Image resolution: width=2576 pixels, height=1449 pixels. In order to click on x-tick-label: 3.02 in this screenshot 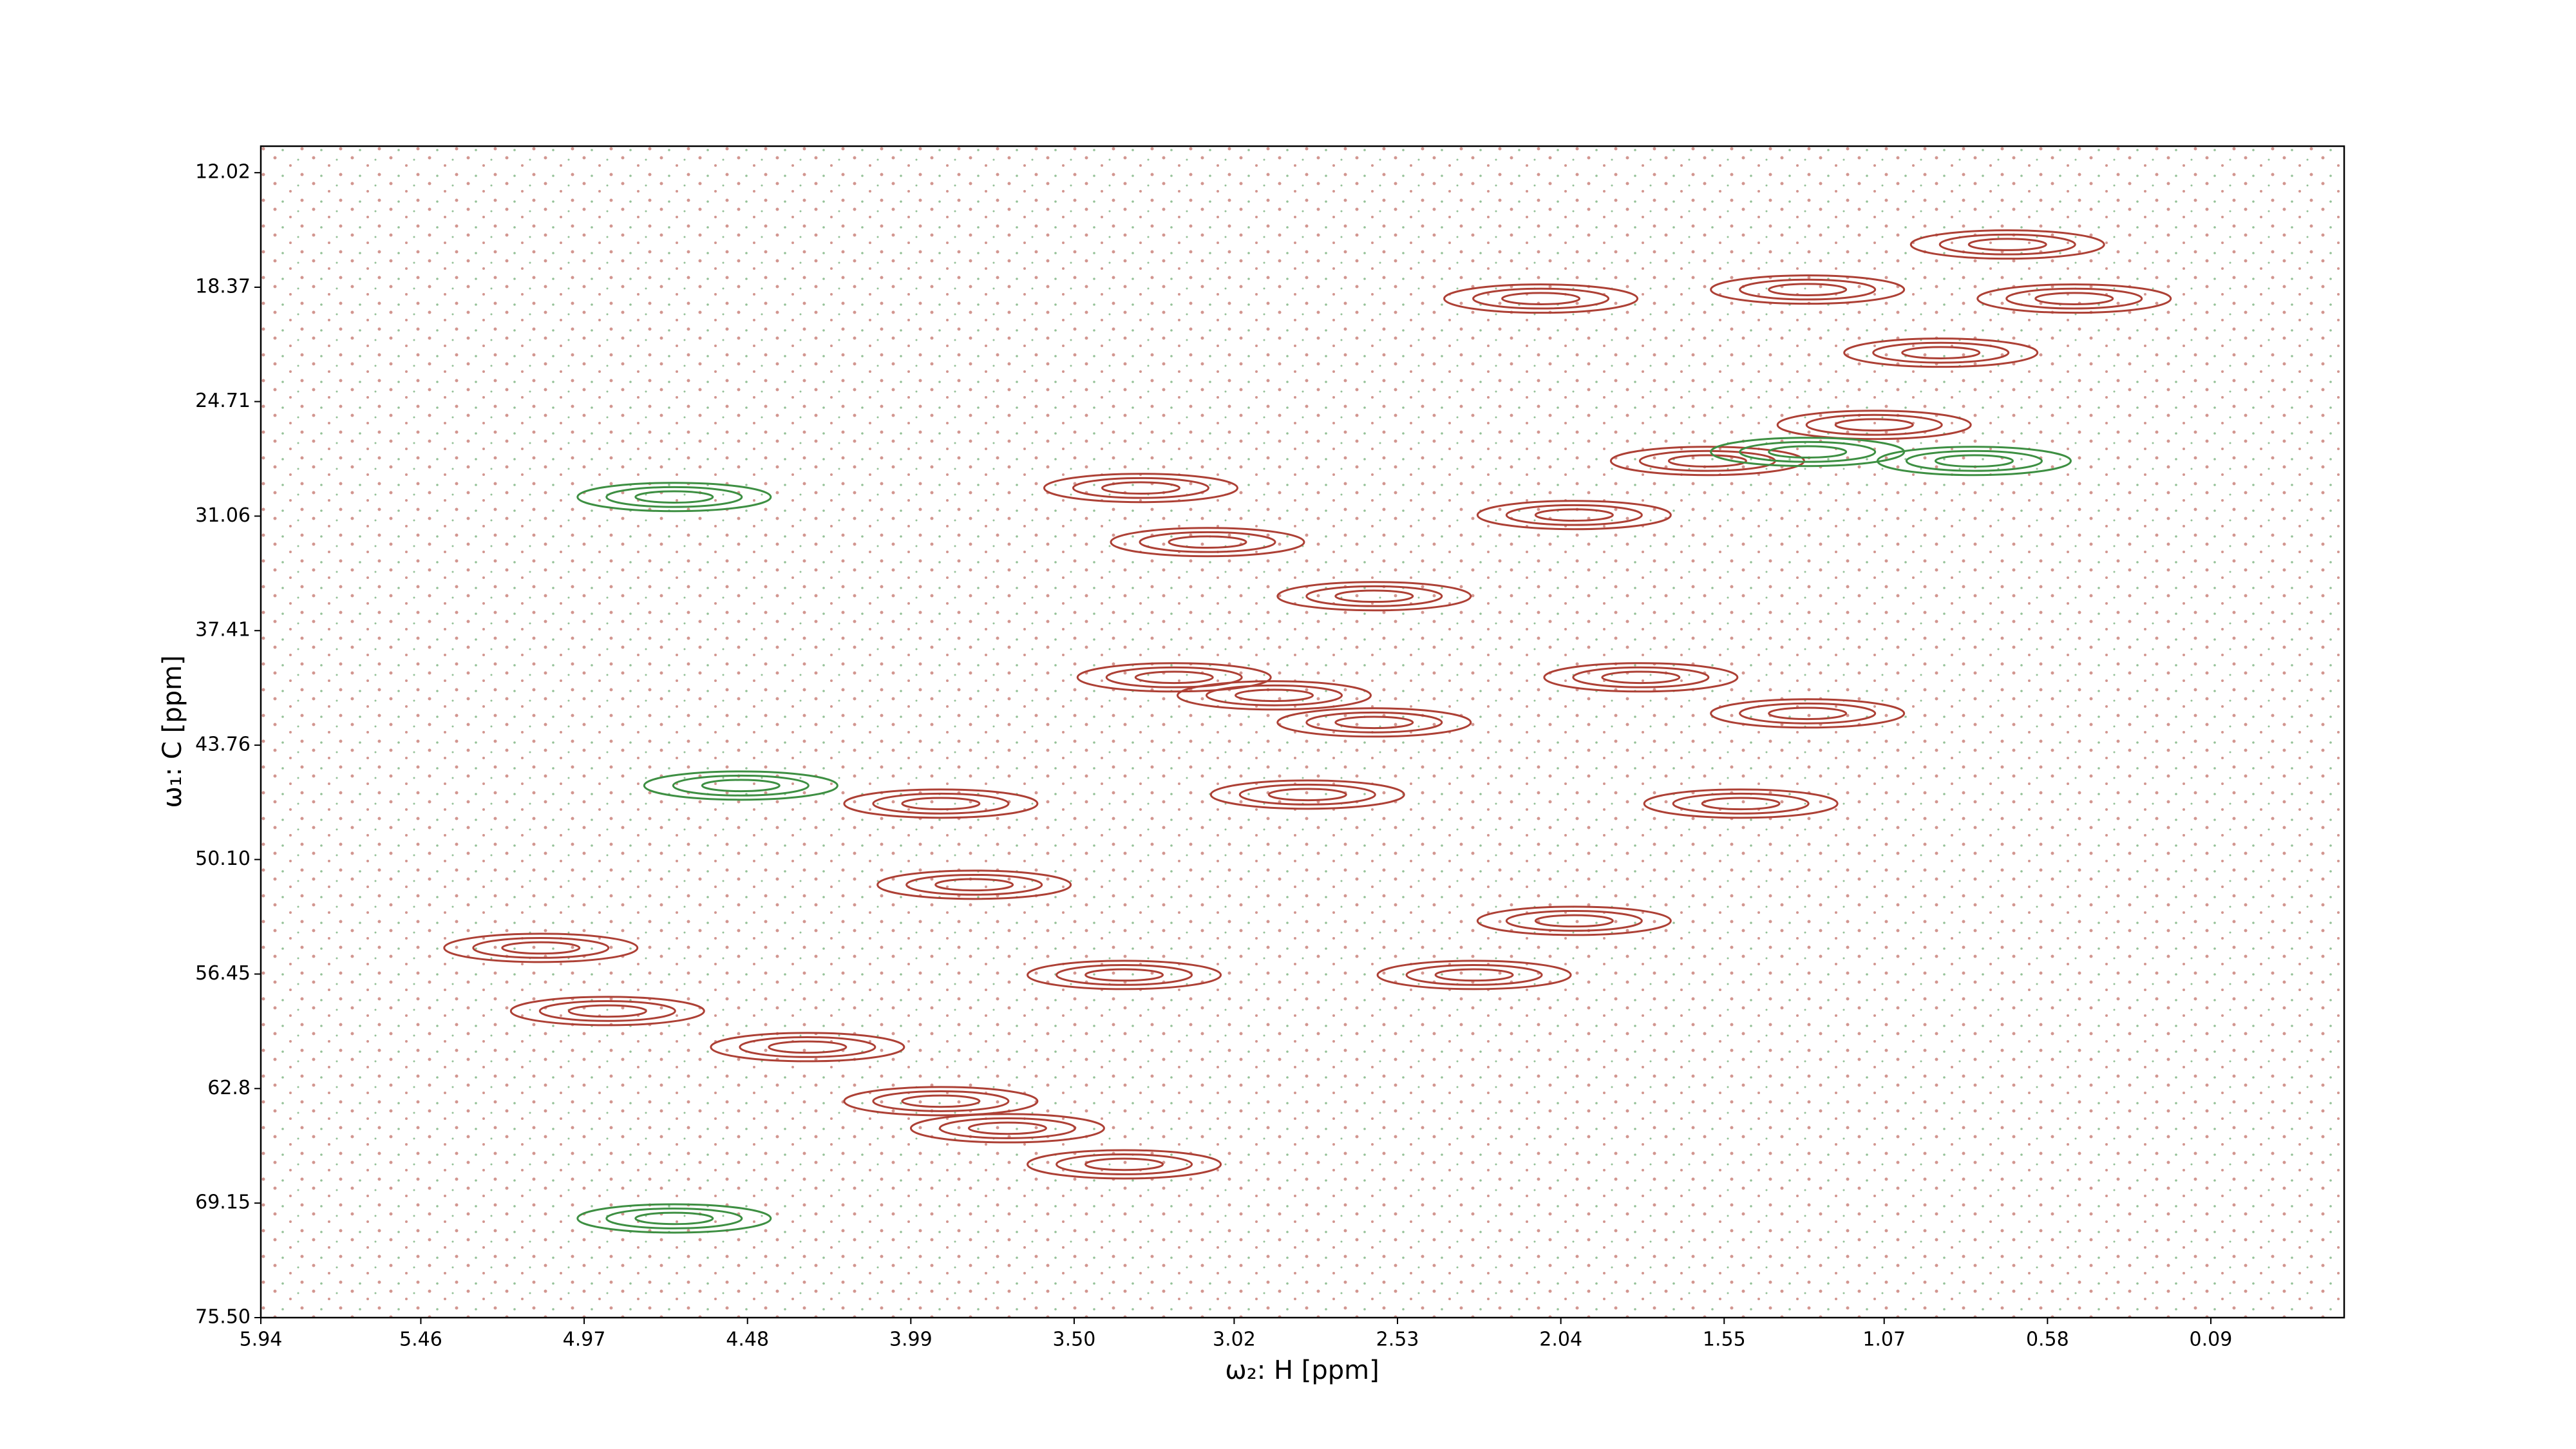, I will do `click(1234, 1340)`.